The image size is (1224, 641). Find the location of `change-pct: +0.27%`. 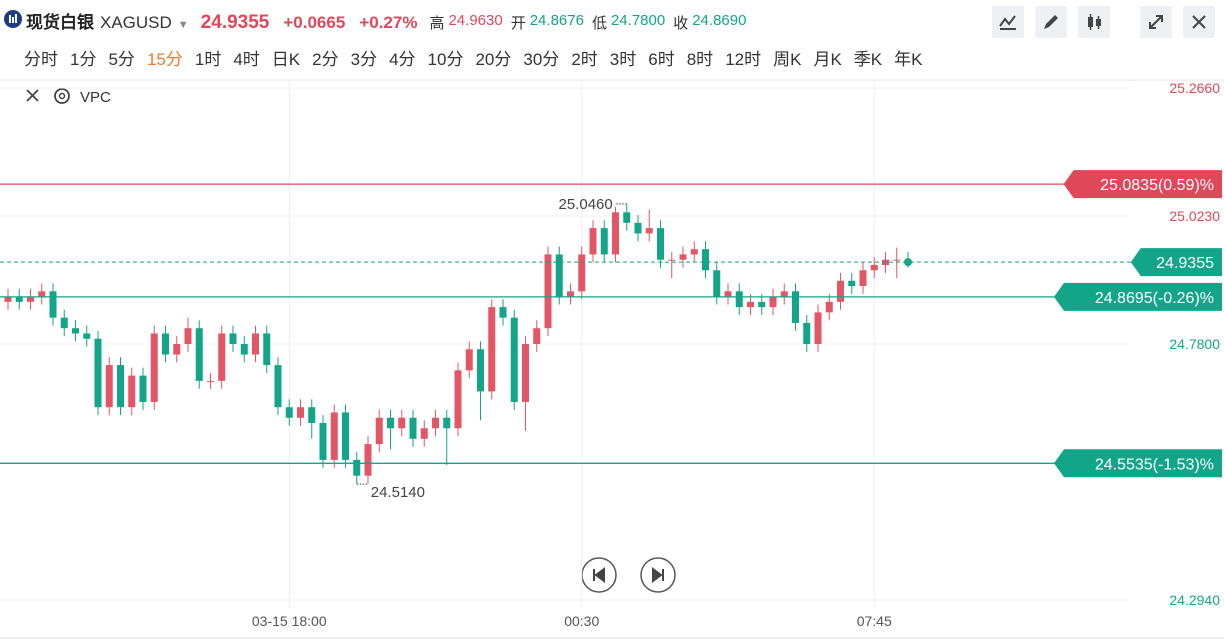

change-pct: +0.27% is located at coordinates (388, 22).